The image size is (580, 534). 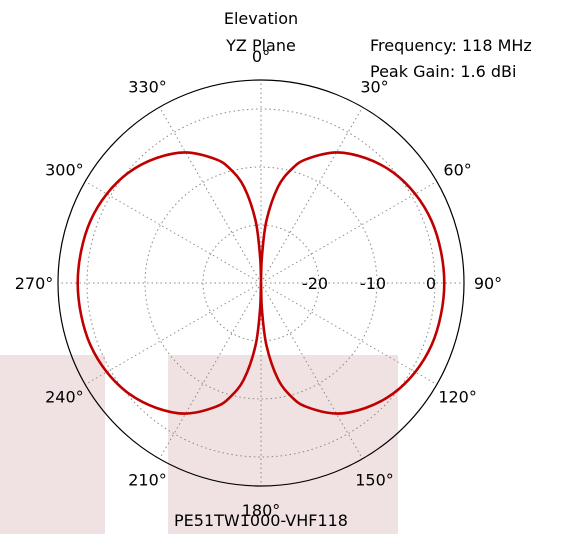 What do you see at coordinates (261, 18) in the screenshot?
I see `title-line-1: Elevation` at bounding box center [261, 18].